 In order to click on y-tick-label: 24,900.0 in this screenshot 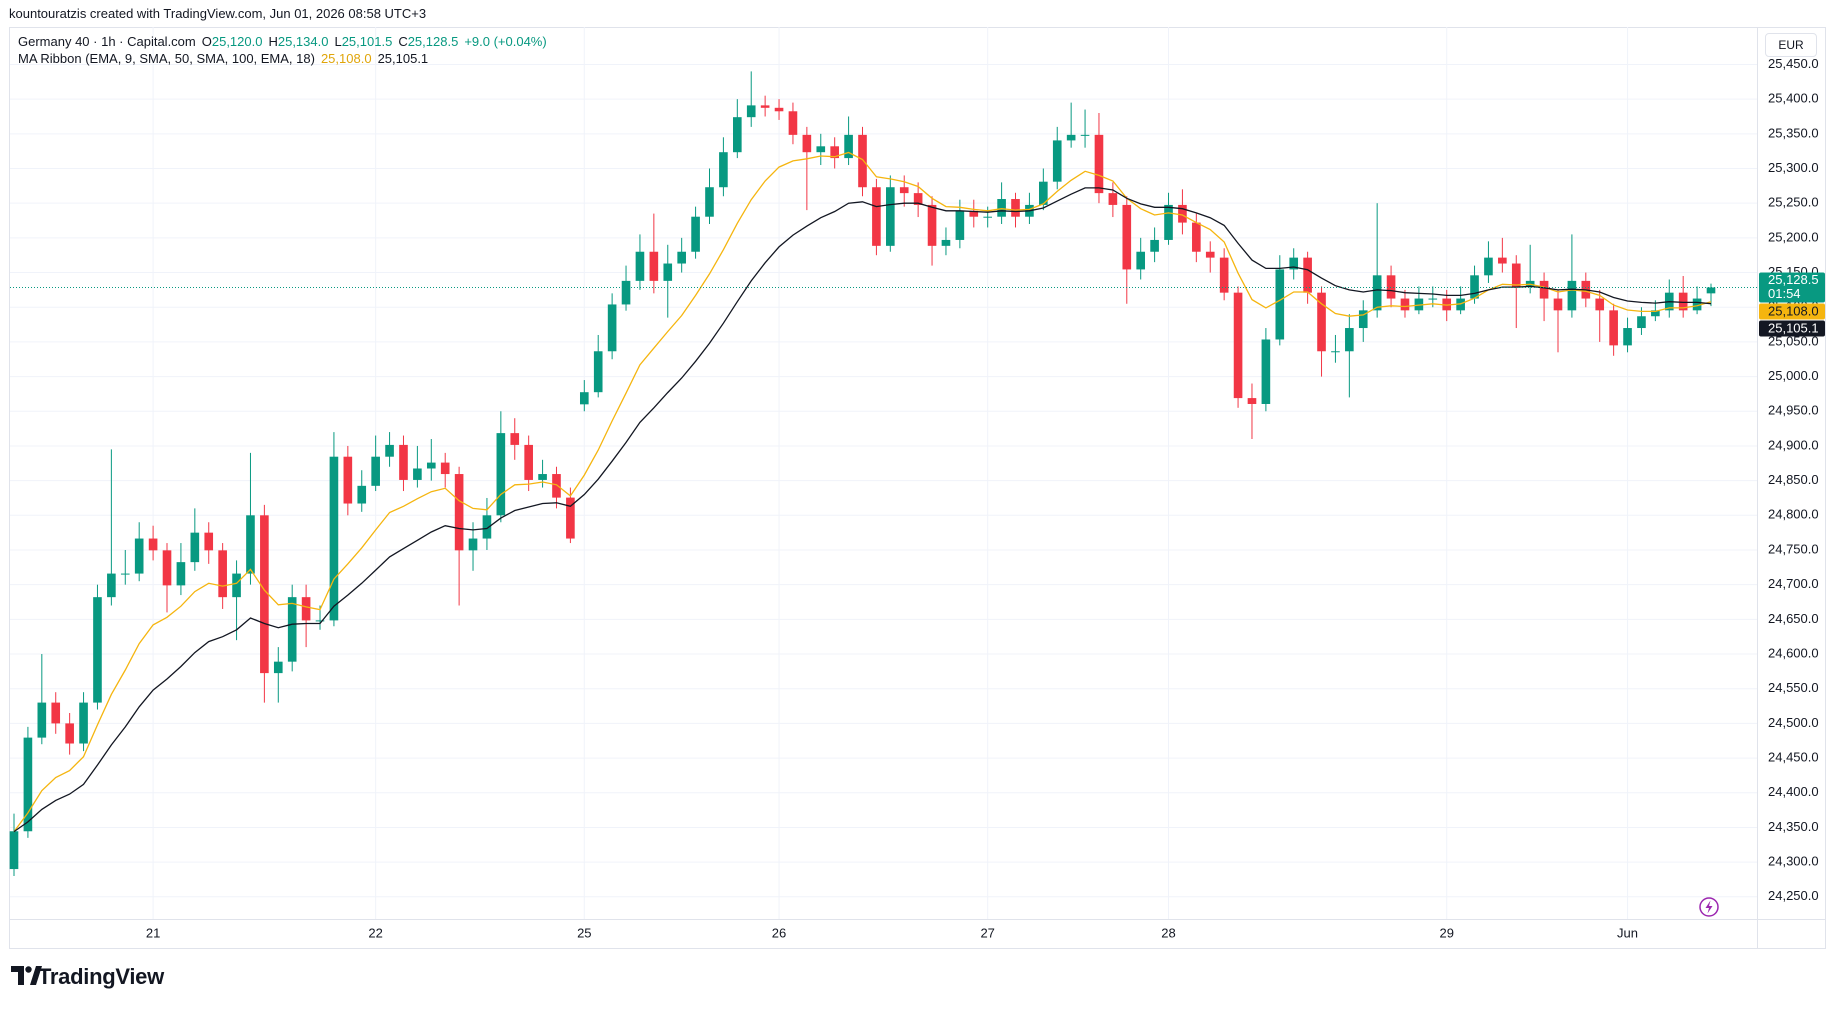, I will do `click(1793, 444)`.